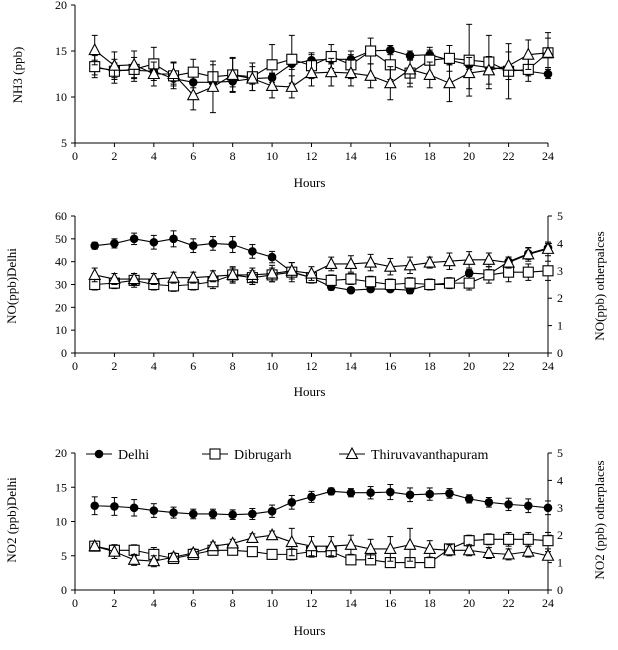 Image resolution: width=618 pixels, height=650 pixels. Describe the element at coordinates (430, 366) in the screenshot. I see `no-x-tick-label: 18` at that location.